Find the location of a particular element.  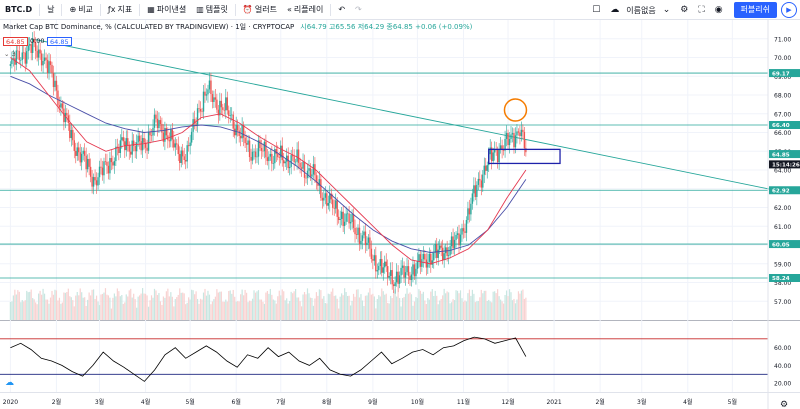

x-tick-label: 4월 is located at coordinates (687, 402).